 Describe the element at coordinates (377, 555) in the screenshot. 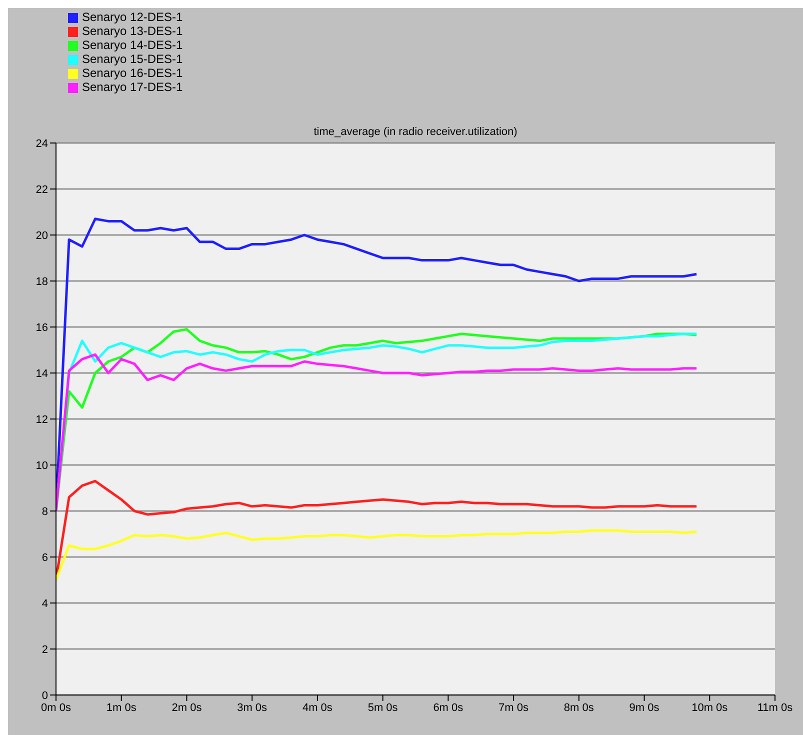

I see `line-series` at that location.